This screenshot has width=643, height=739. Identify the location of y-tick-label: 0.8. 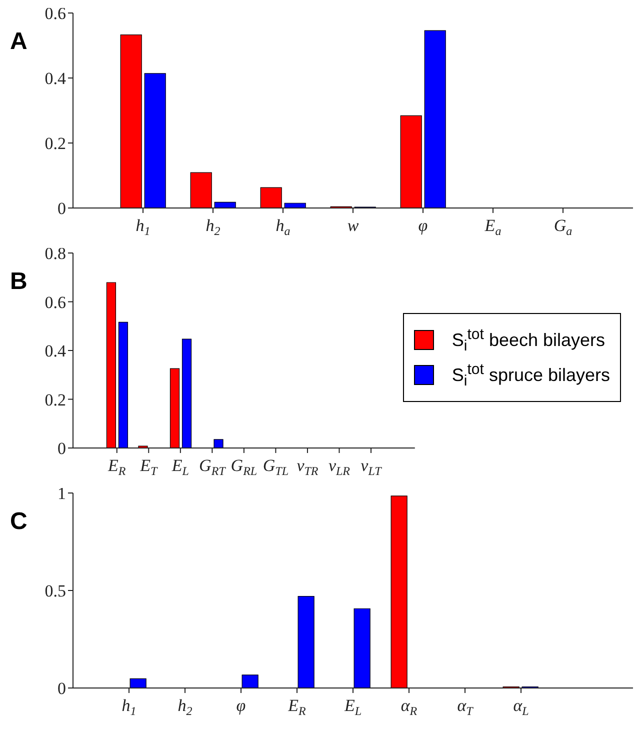
(55, 254).